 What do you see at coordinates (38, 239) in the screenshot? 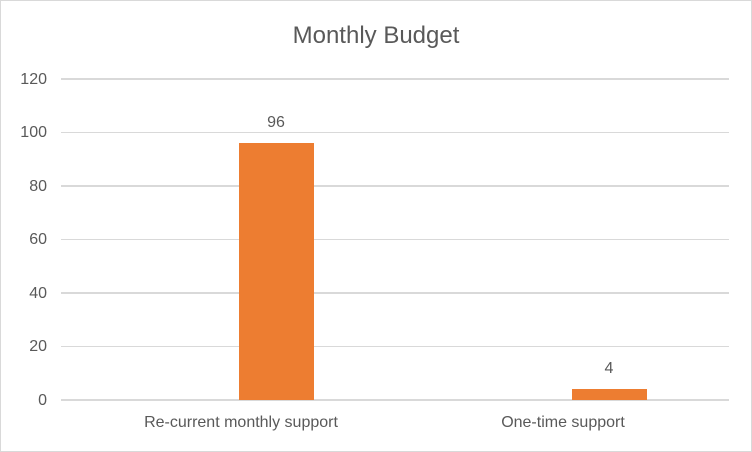
I see `y-tick-label: 60` at bounding box center [38, 239].